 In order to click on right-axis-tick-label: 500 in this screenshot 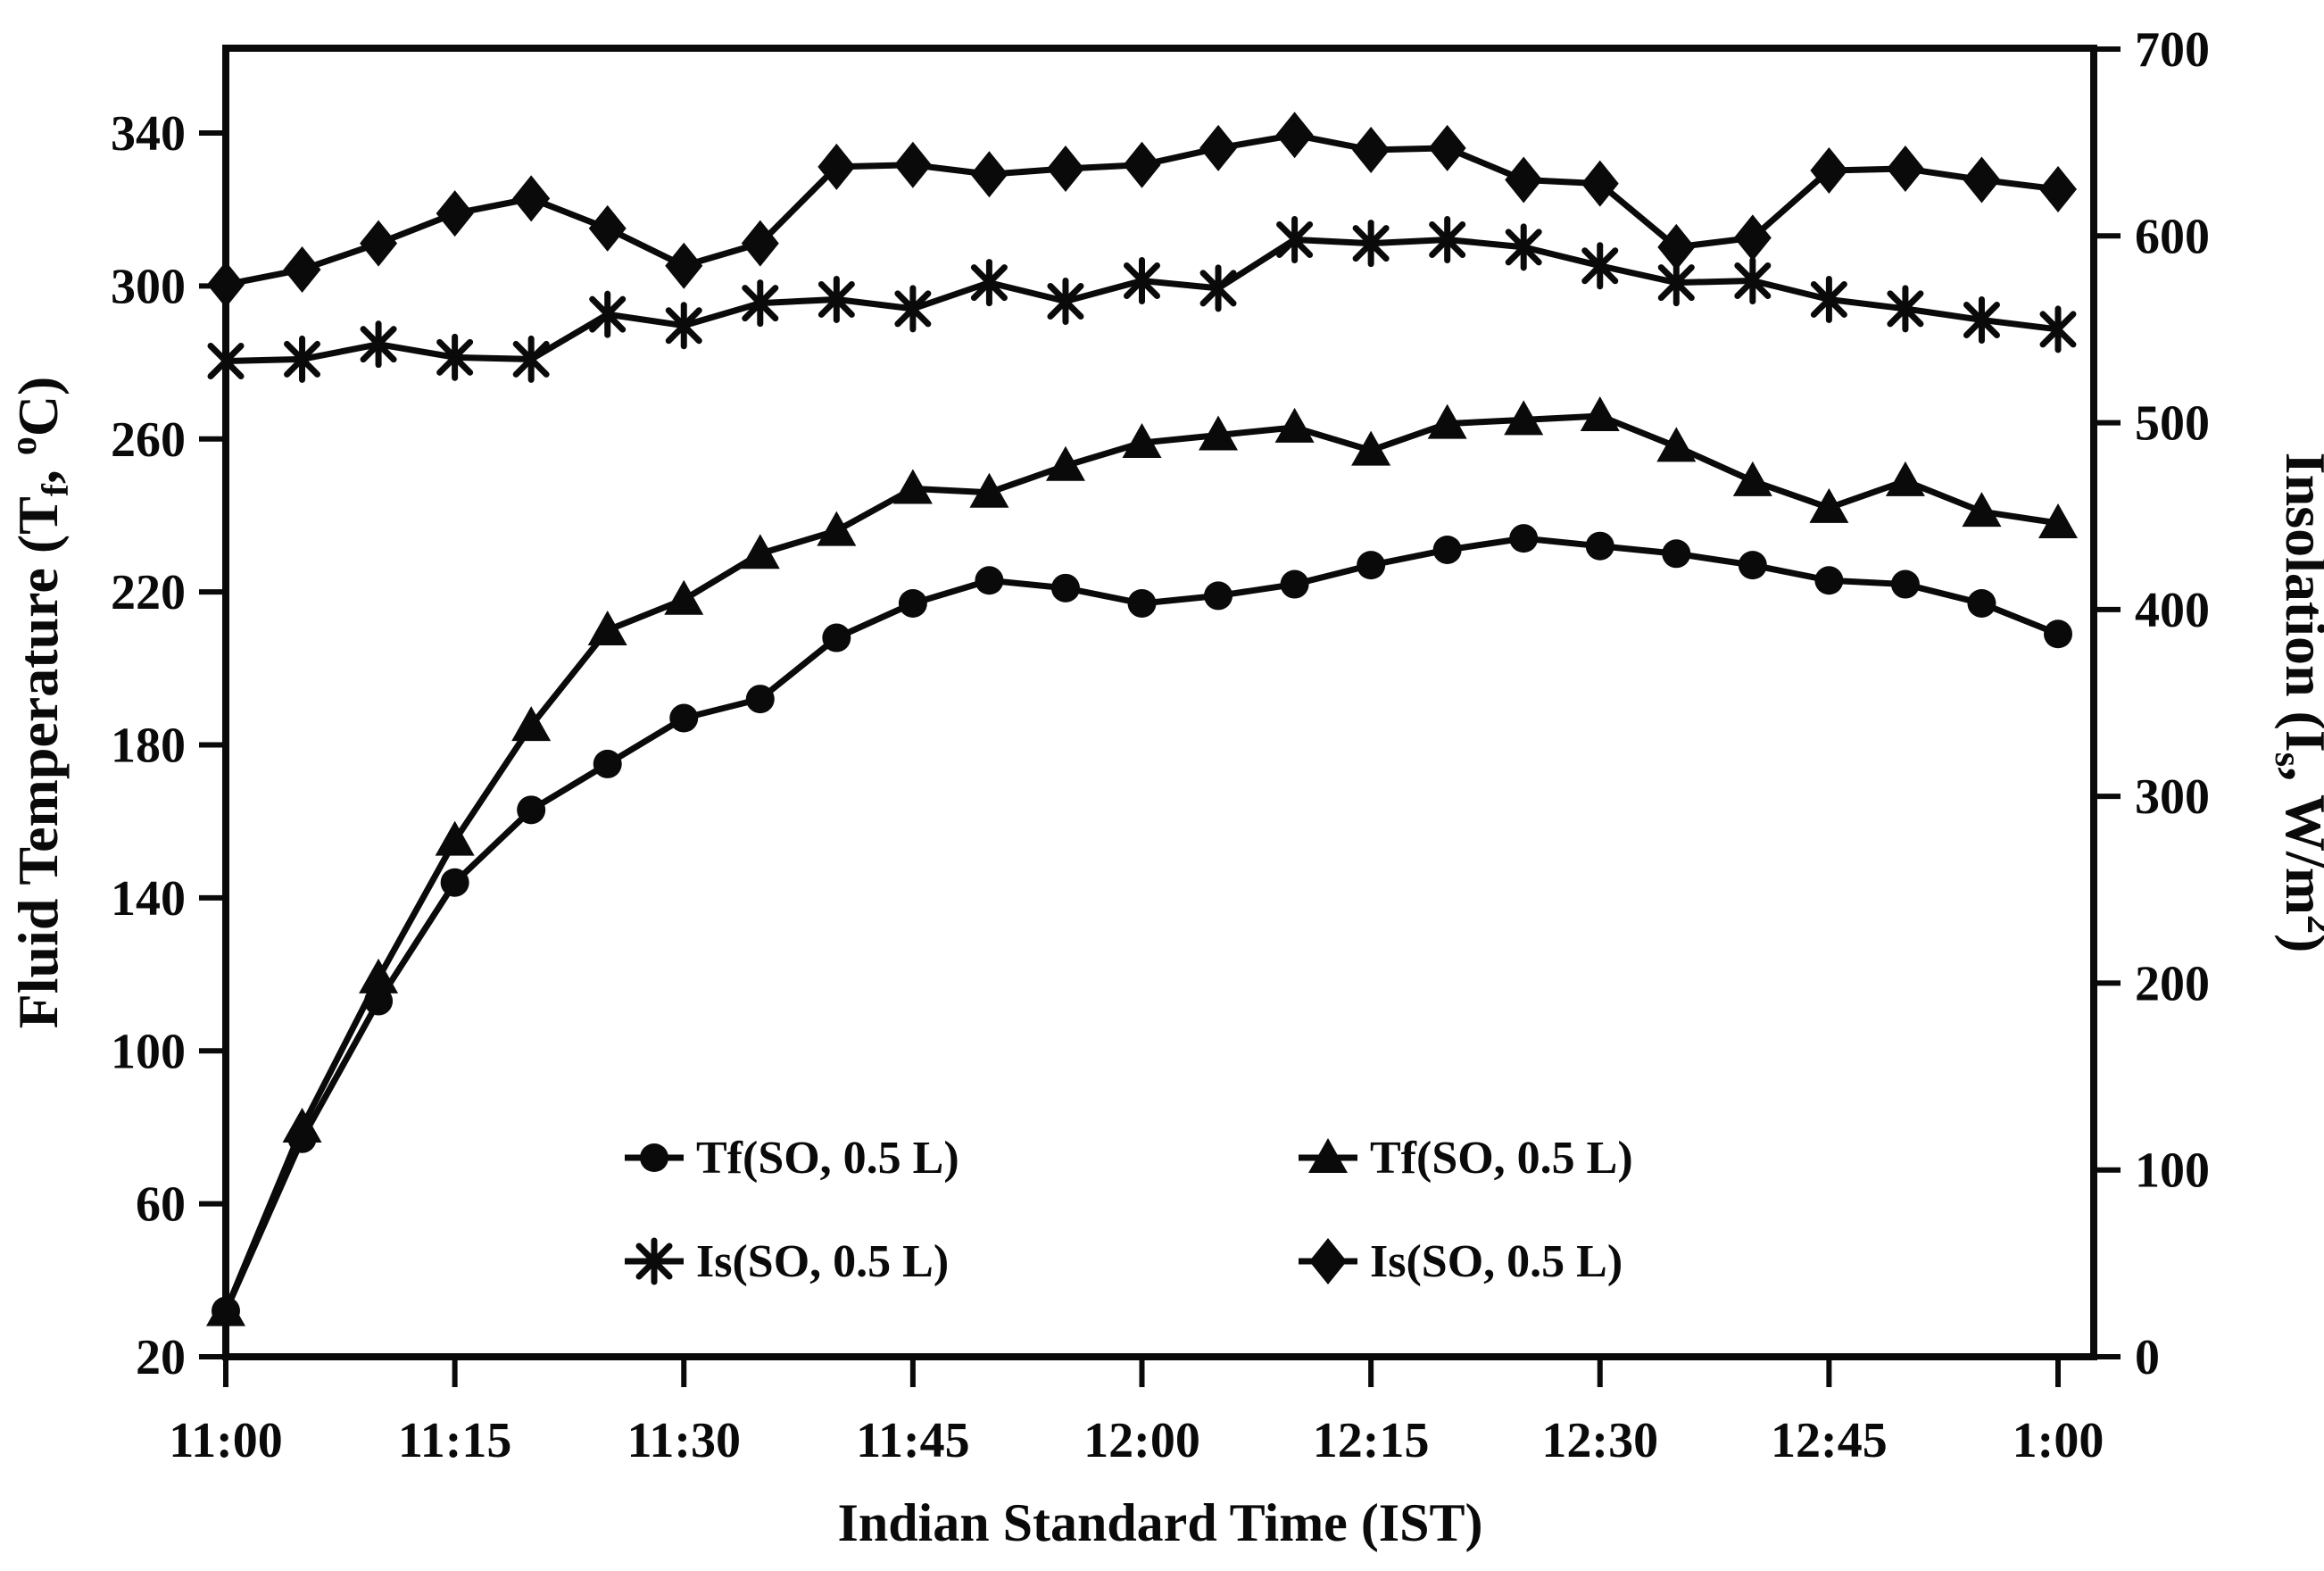, I will do `click(2172, 424)`.